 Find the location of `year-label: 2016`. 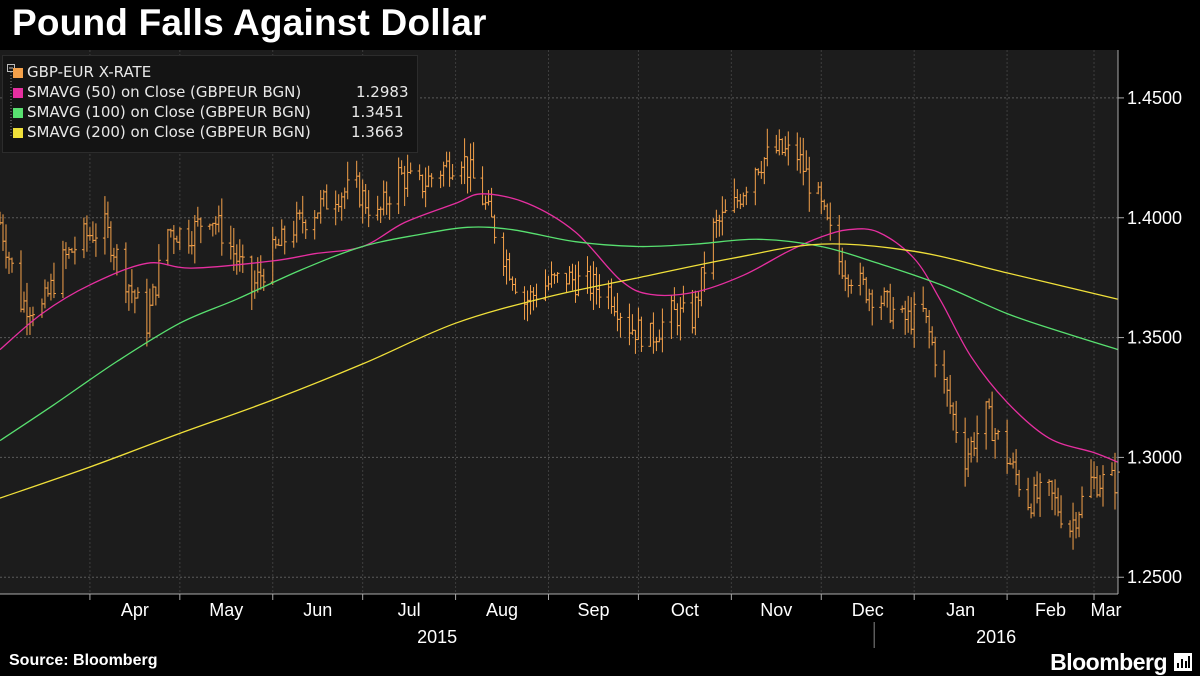

year-label: 2016 is located at coordinates (996, 637).